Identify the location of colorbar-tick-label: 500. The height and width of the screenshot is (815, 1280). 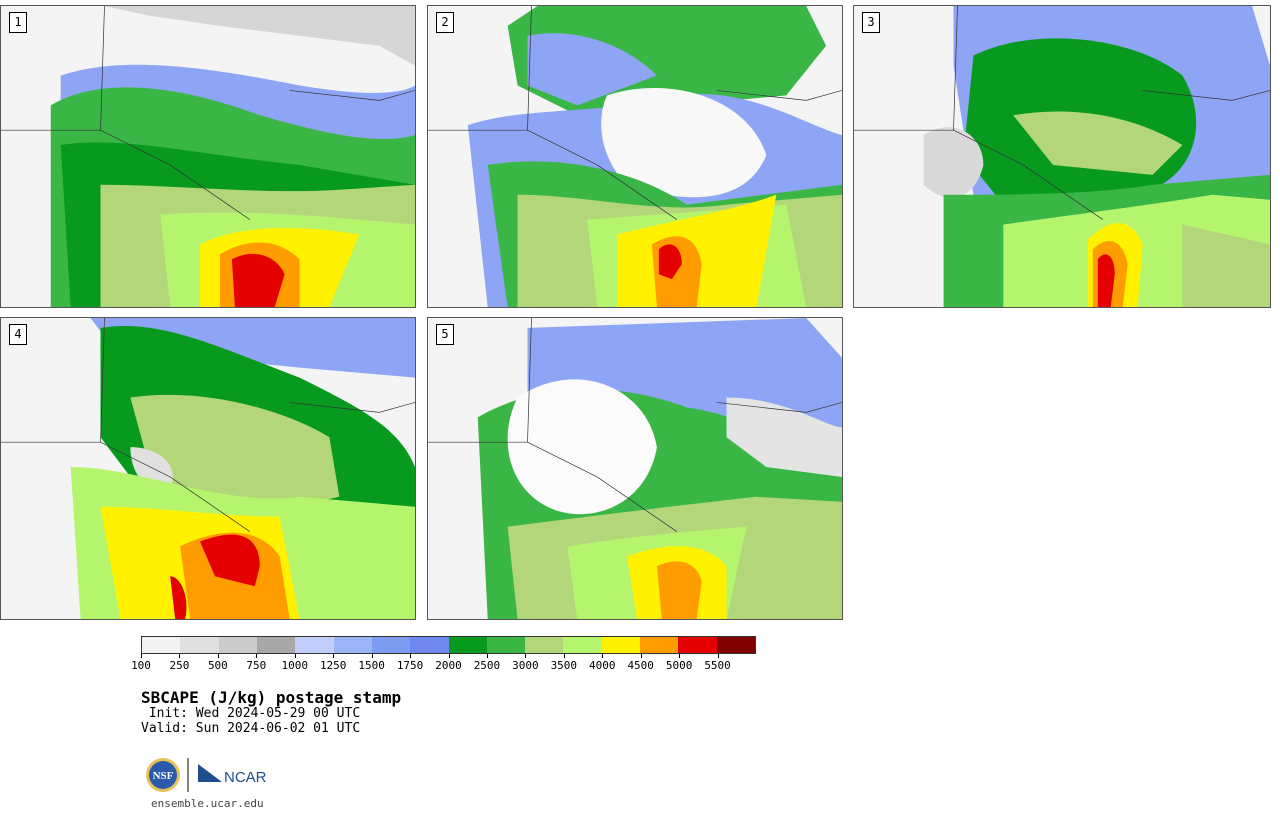
(217, 665).